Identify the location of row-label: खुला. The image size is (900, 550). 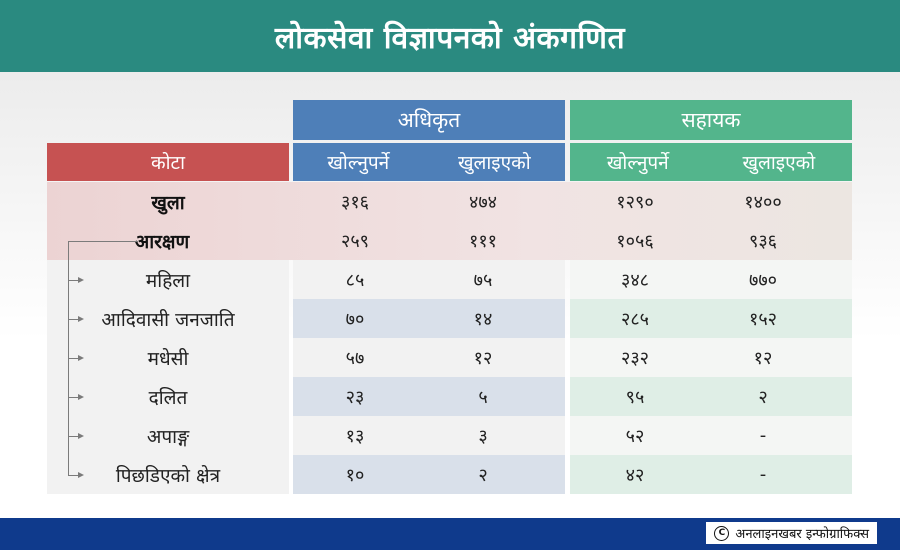
(168, 202).